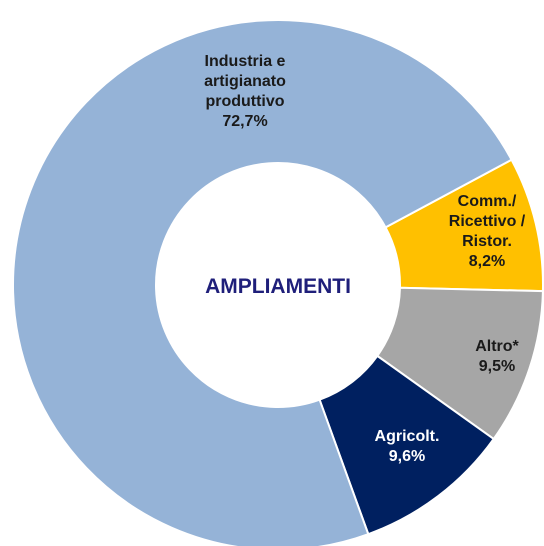 This screenshot has width=544, height=546. Describe the element at coordinates (245, 121) in the screenshot. I see `value-label: 72,7%` at that location.